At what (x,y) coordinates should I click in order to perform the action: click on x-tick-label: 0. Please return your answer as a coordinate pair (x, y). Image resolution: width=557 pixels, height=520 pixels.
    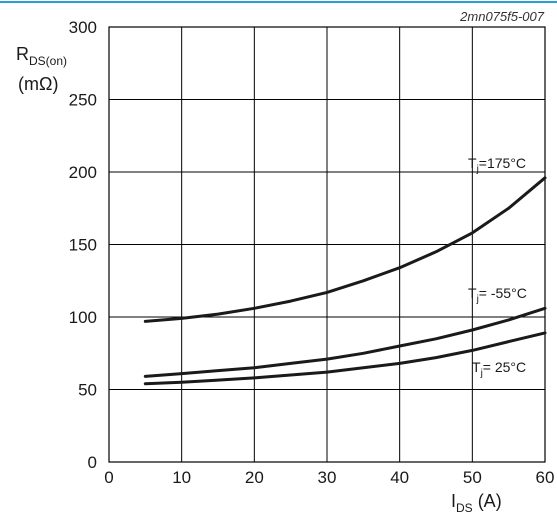
    Looking at the image, I should click on (108, 477).